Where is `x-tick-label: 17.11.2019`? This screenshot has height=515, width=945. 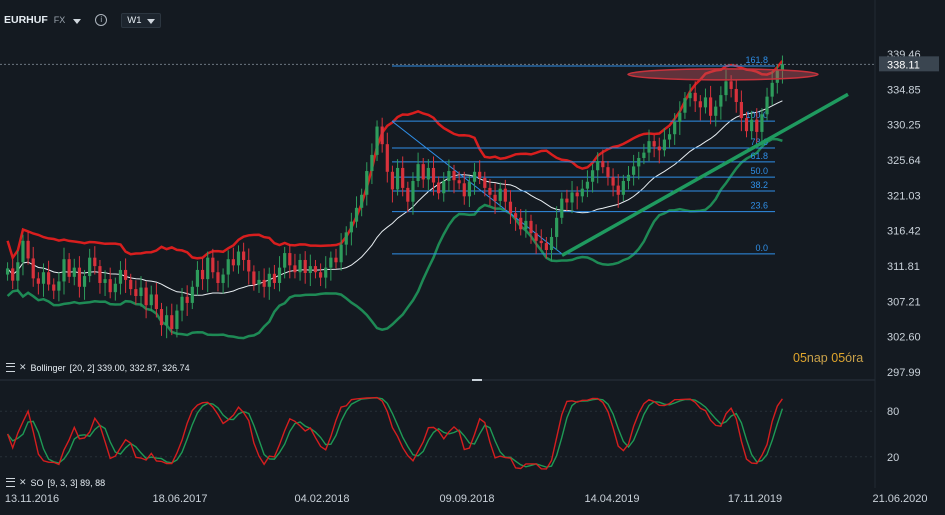
x-tick-label: 17.11.2019 is located at coordinates (755, 499).